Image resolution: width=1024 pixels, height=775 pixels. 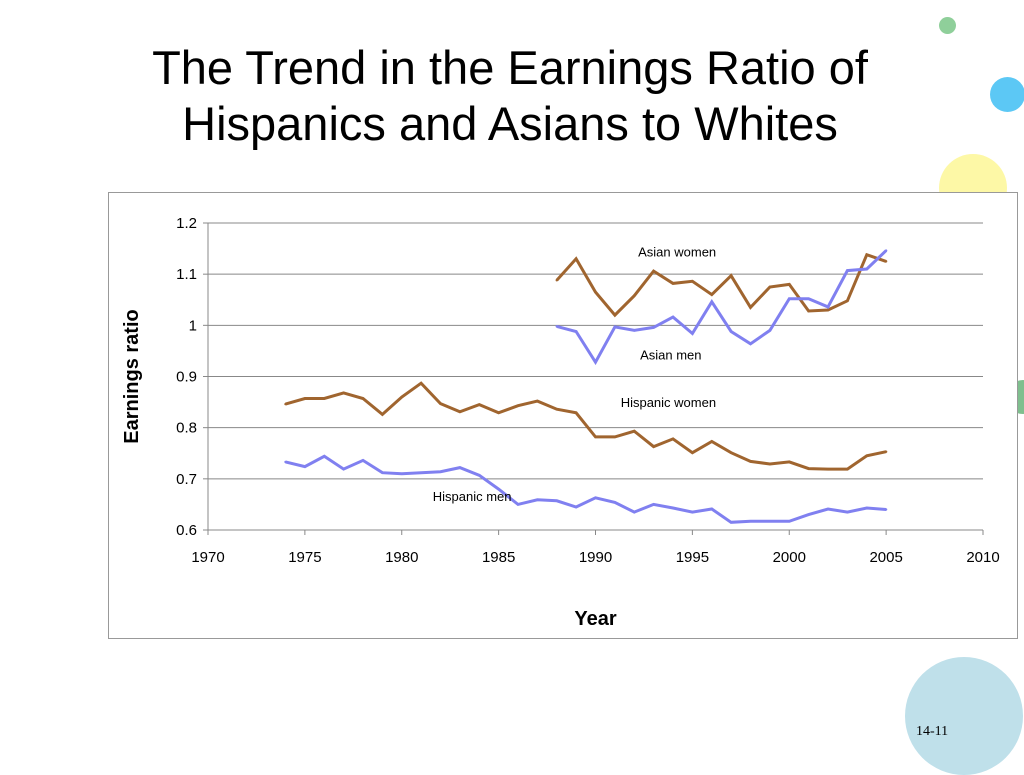 What do you see at coordinates (186, 274) in the screenshot?
I see `y-tick-label: 1.1` at bounding box center [186, 274].